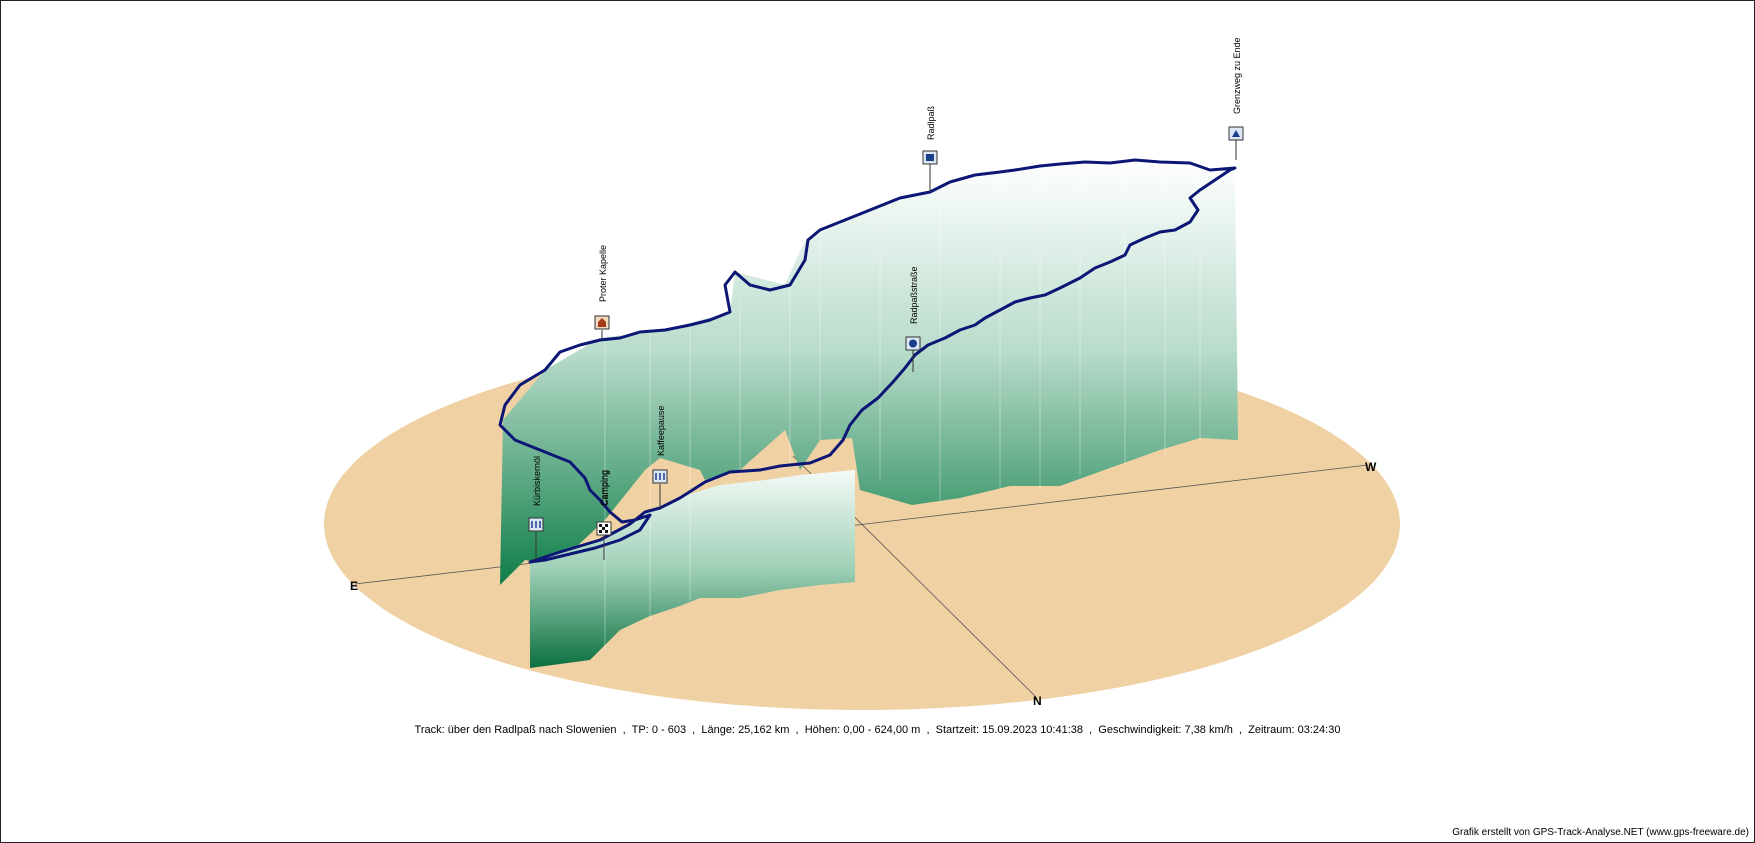 This screenshot has width=1755, height=843. I want to click on finish-flag-icon-glyph, so click(603, 528).